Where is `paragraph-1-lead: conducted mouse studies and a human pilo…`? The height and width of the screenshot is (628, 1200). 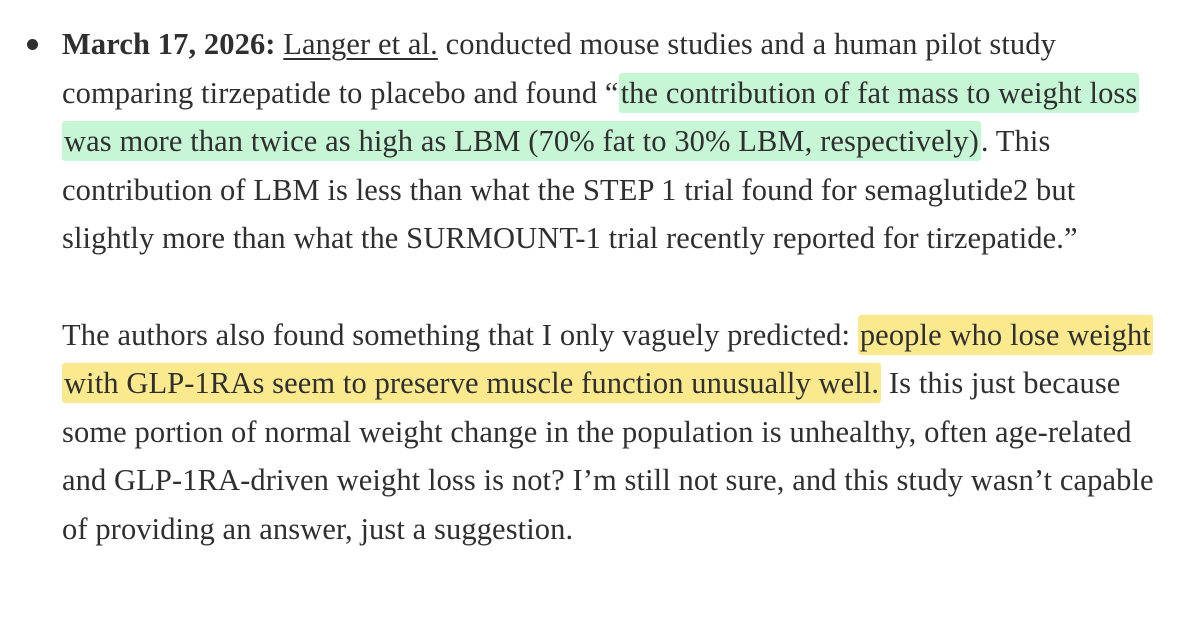
paragraph-1-lead: conducted mouse studies and a human pilo… is located at coordinates (559, 68).